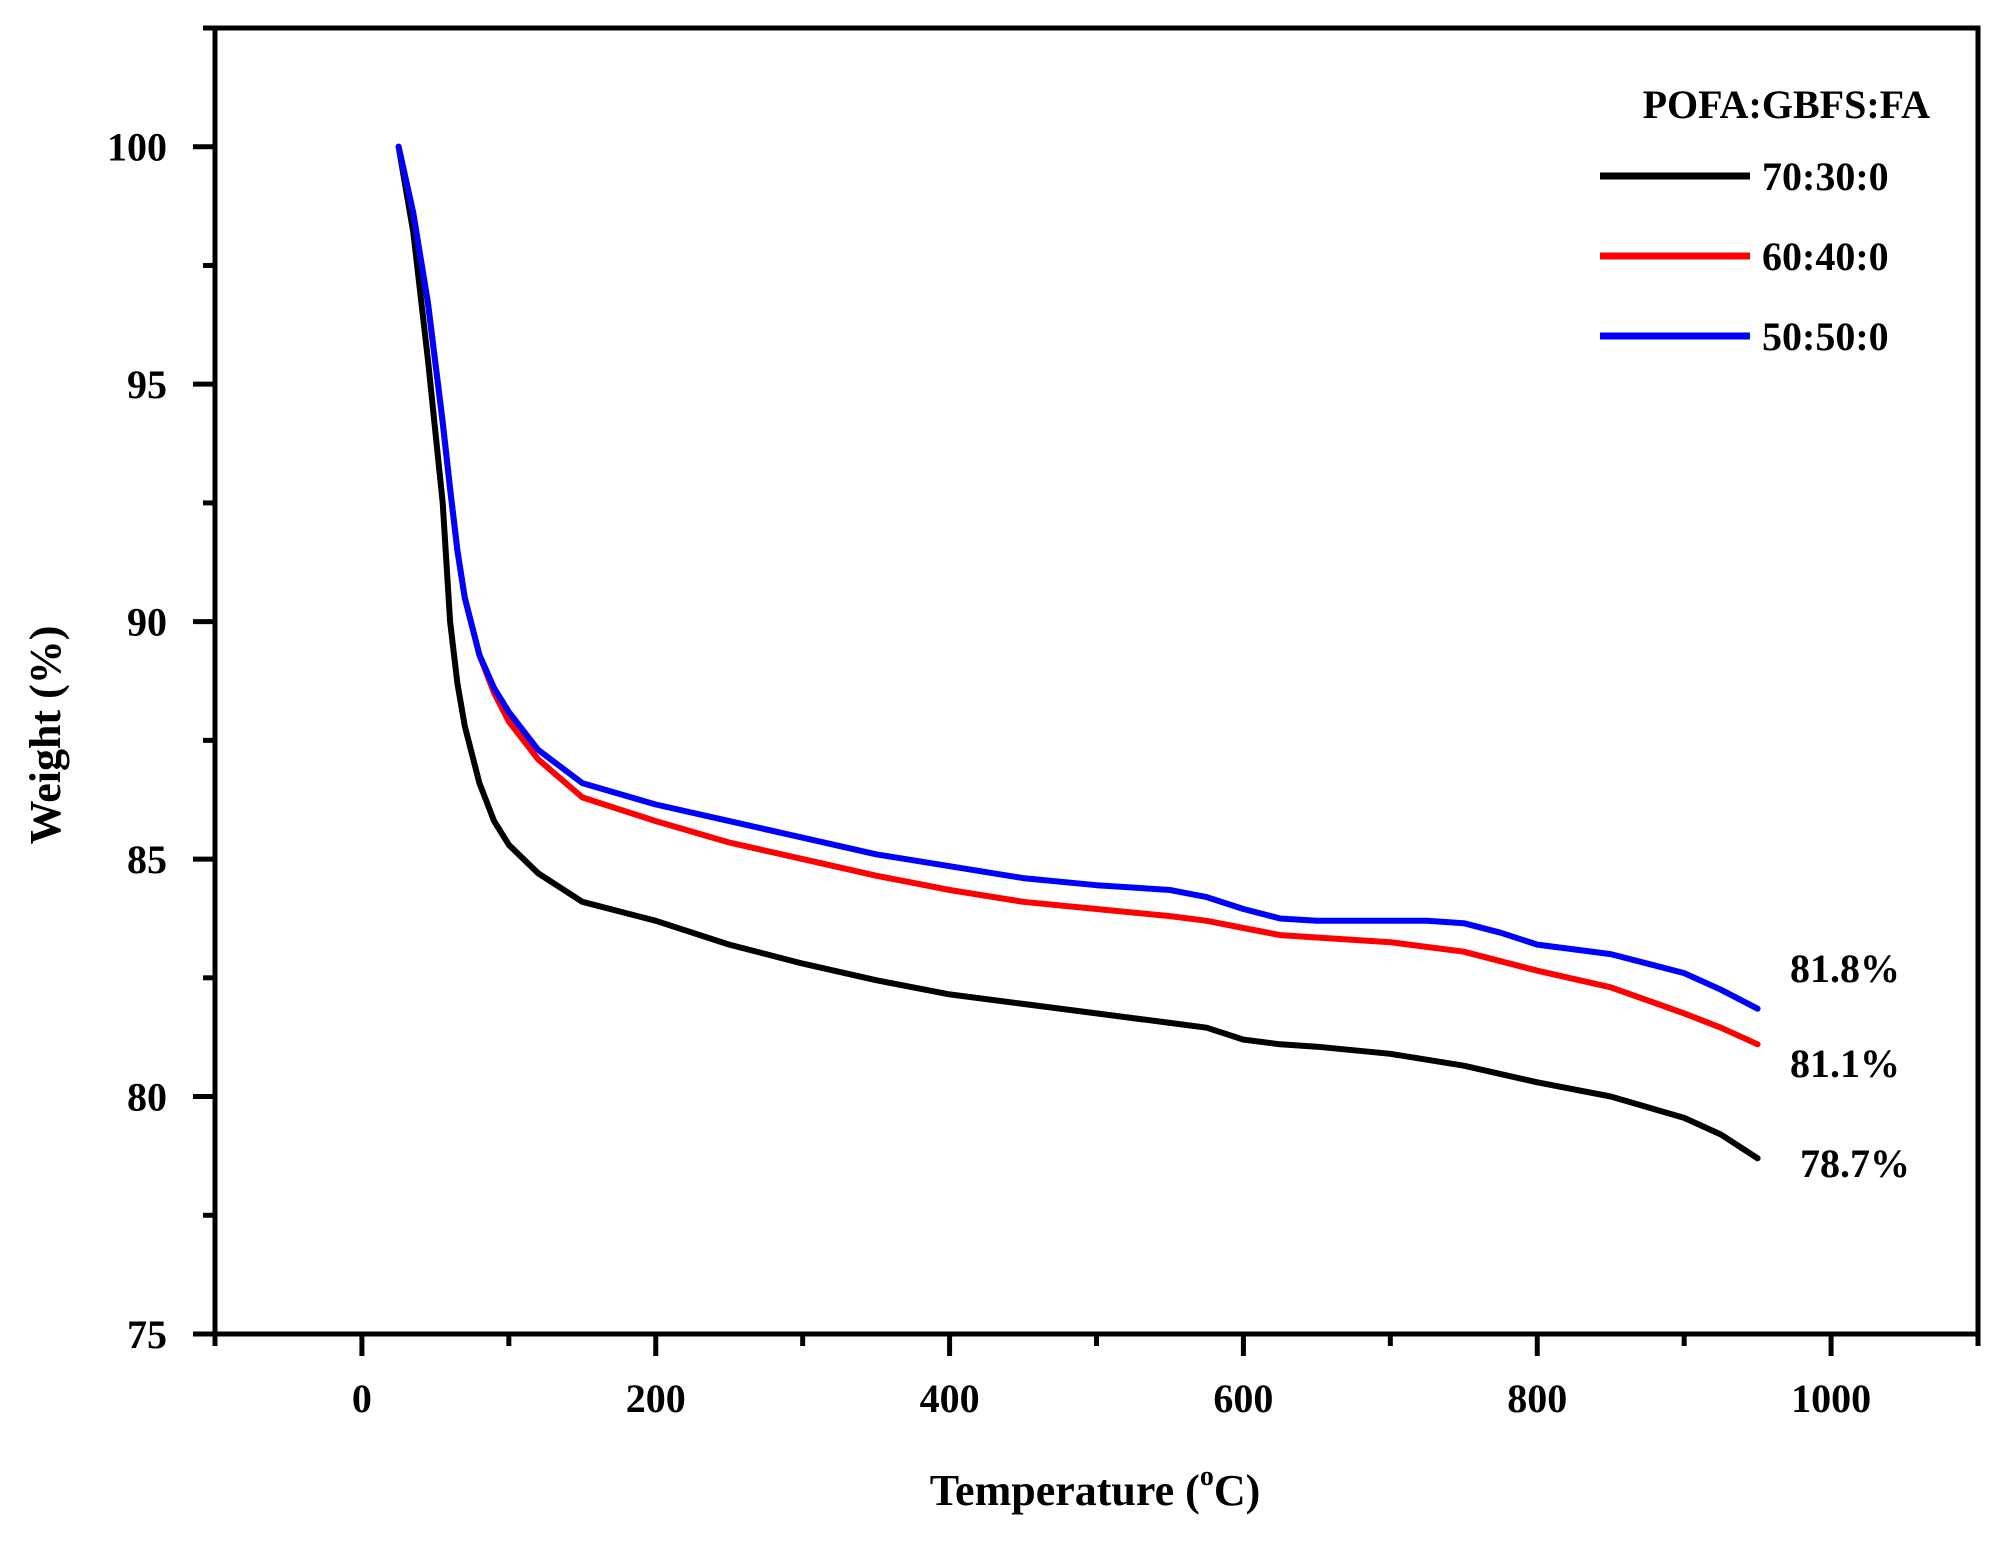 The image size is (1999, 1547). What do you see at coordinates (1786, 104) in the screenshot?
I see `legend-title: POFA:GBFS:FA` at bounding box center [1786, 104].